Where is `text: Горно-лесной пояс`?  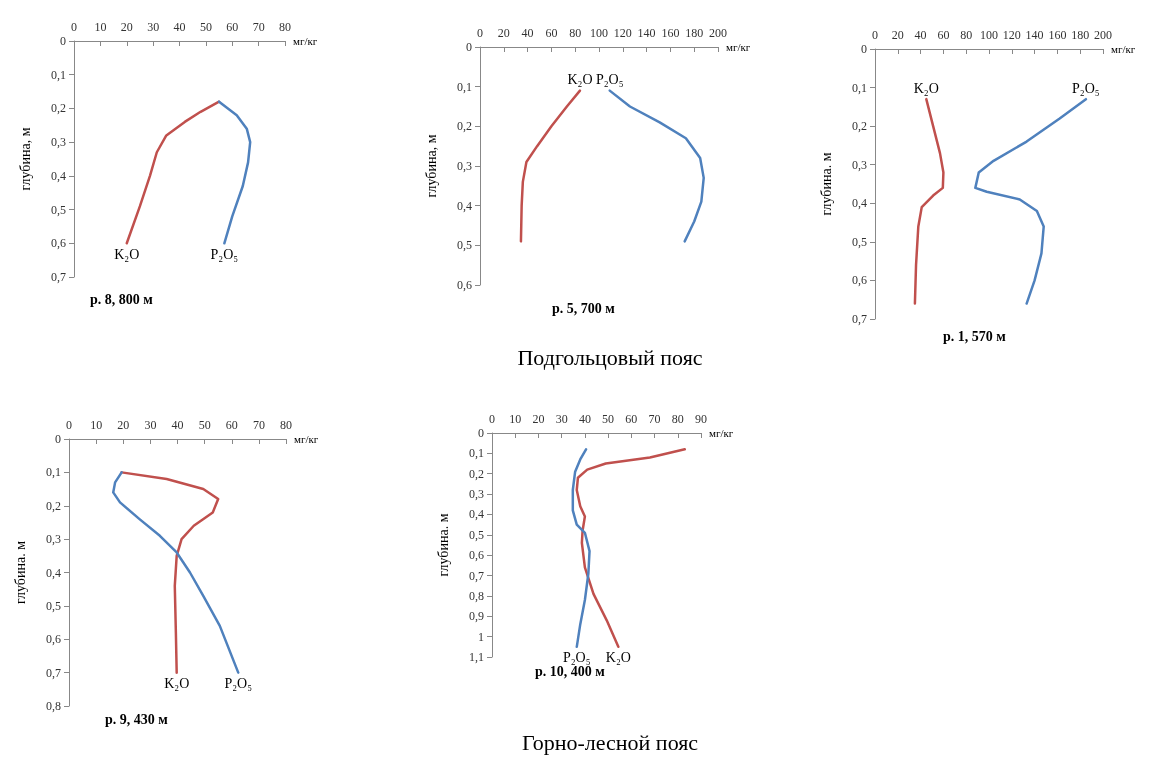
text: Горно-лесной пояс is located at coordinates (610, 743).